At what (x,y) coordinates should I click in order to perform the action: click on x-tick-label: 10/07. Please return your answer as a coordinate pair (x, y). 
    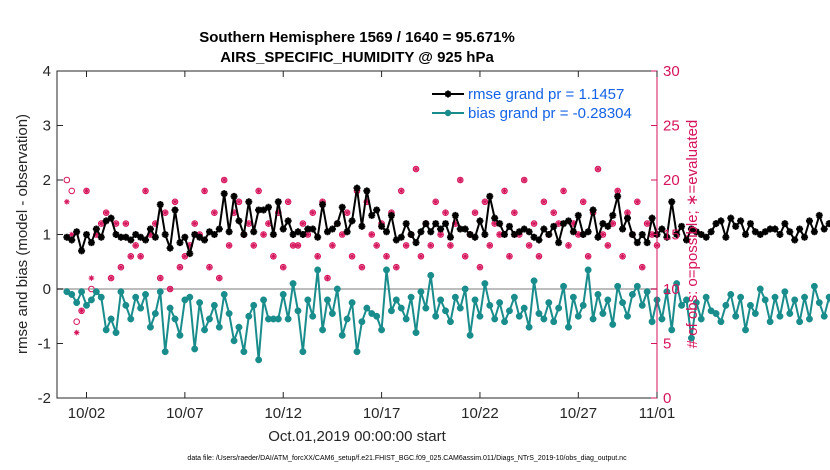
    Looking at the image, I should click on (185, 413).